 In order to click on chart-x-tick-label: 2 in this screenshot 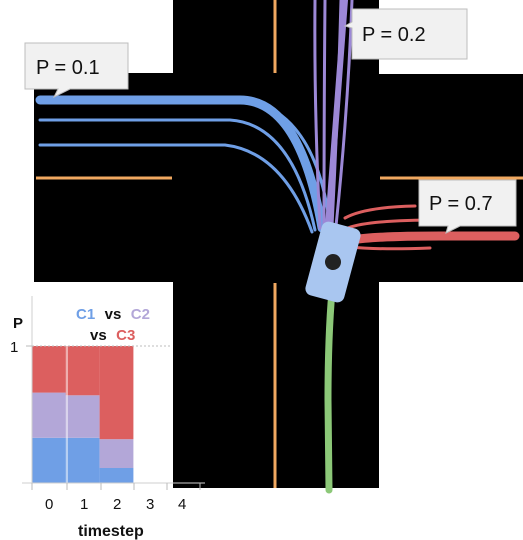, I will do `click(117, 504)`.